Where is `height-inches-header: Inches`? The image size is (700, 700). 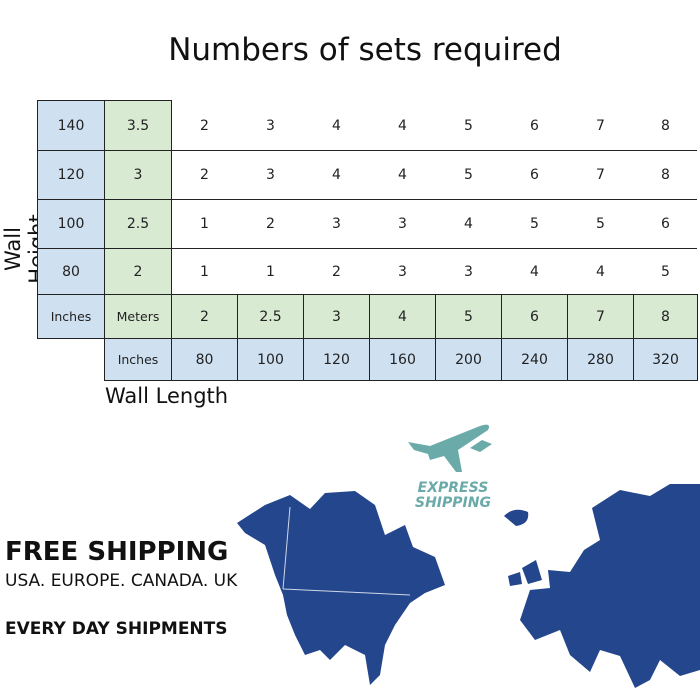
height-inches-header: Inches is located at coordinates (71, 316).